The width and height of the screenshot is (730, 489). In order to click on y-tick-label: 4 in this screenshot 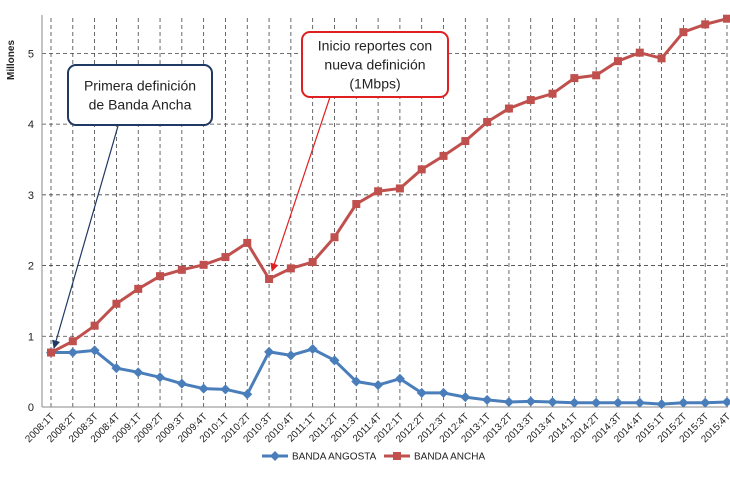, I will do `click(31, 125)`.